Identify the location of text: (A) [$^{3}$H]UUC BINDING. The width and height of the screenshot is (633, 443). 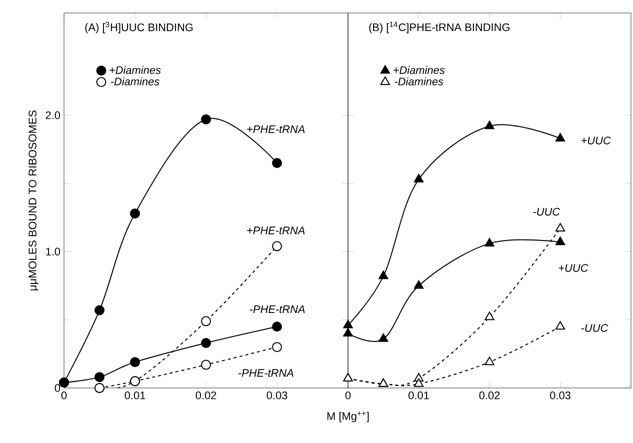
(139, 28).